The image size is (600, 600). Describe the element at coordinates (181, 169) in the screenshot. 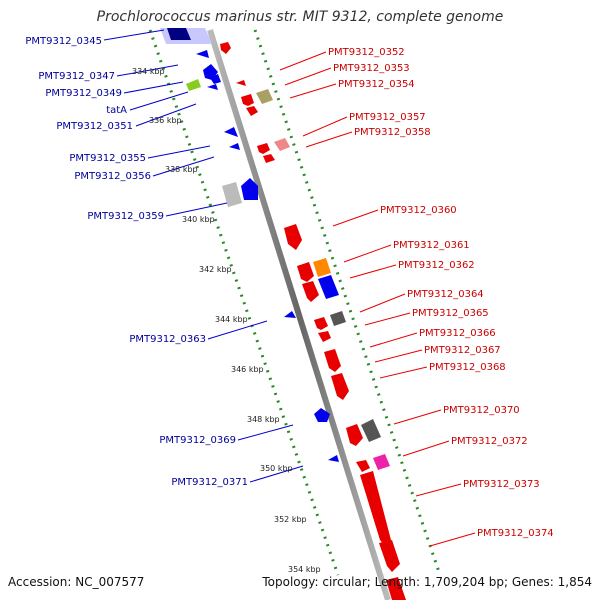

I see `tick-label: 338 kbp` at that location.